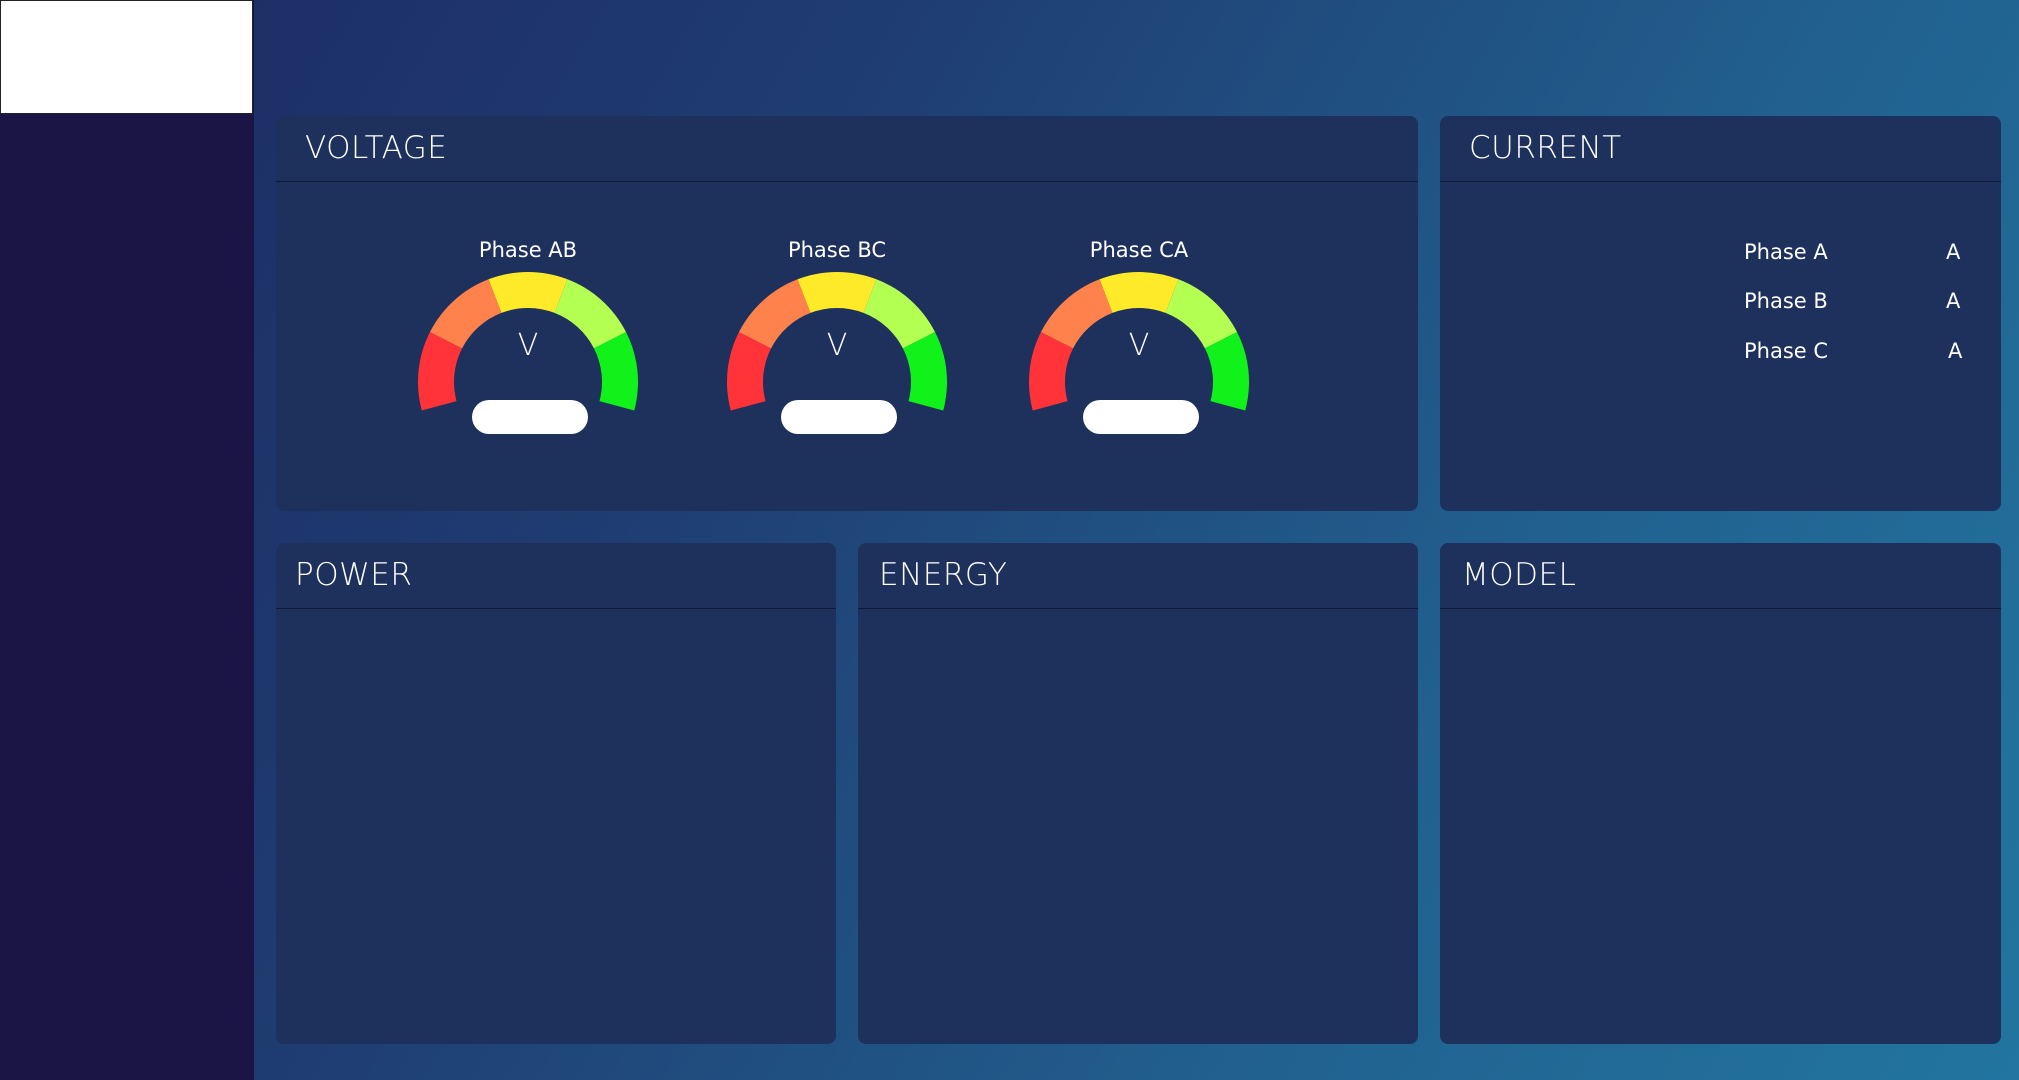 This screenshot has height=1080, width=2019. Describe the element at coordinates (943, 575) in the screenshot. I see `energy-title: ENERGY` at that location.